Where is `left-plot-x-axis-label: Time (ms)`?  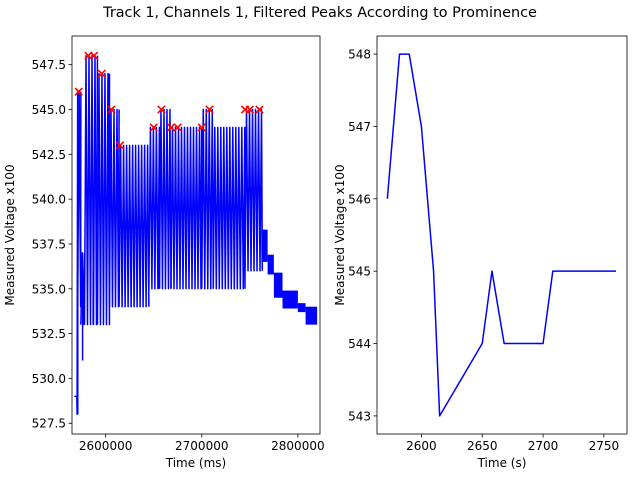
left-plot-x-axis-label: Time (ms) is located at coordinates (196, 463).